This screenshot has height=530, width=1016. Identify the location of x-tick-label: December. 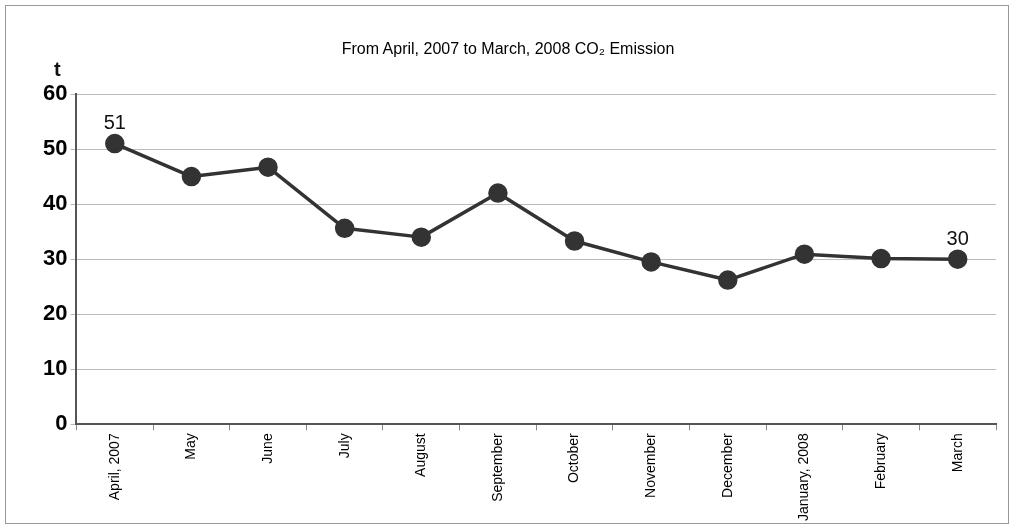
(726, 465).